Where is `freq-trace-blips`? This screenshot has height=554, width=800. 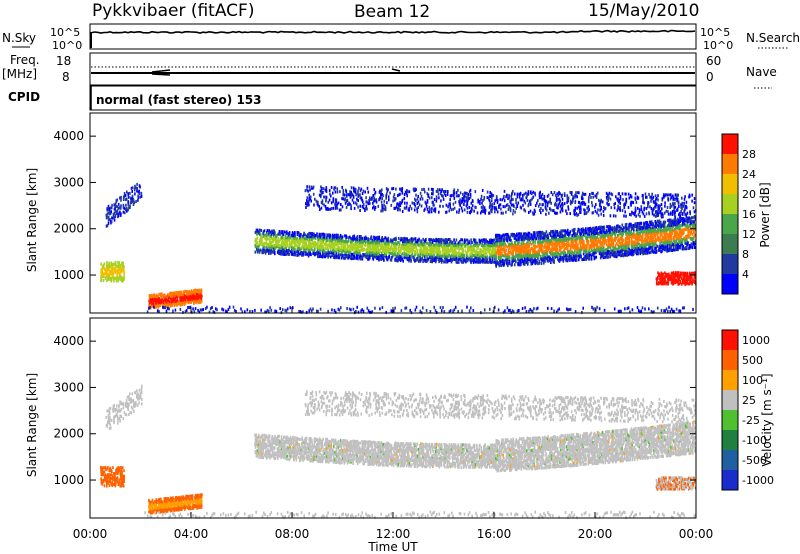 freq-trace-blips is located at coordinates (276, 72).